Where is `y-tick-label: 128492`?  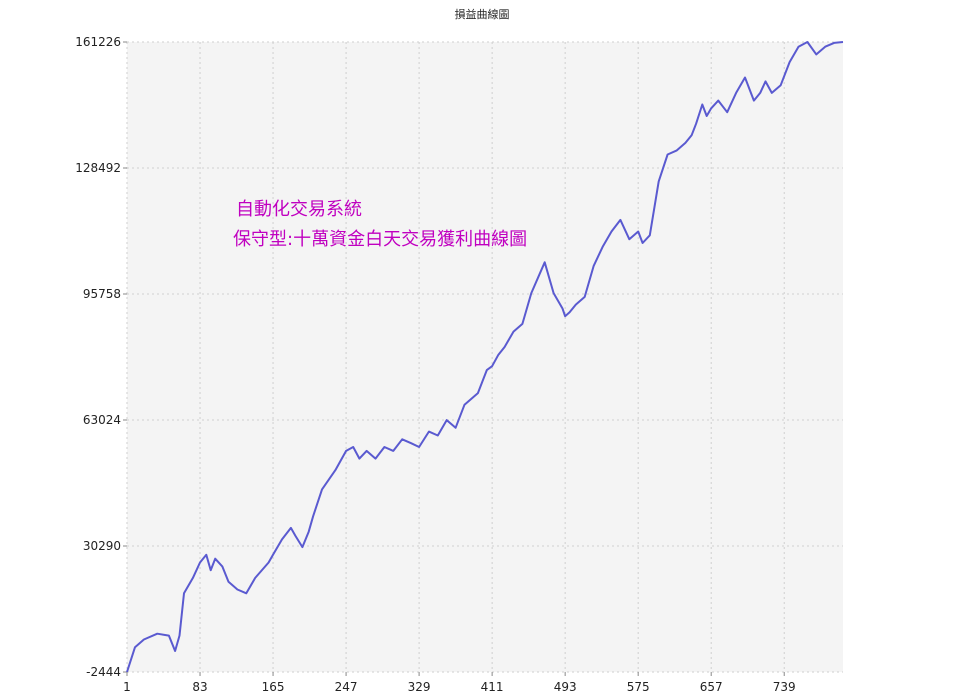
y-tick-label: 128492 is located at coordinates (98, 168).